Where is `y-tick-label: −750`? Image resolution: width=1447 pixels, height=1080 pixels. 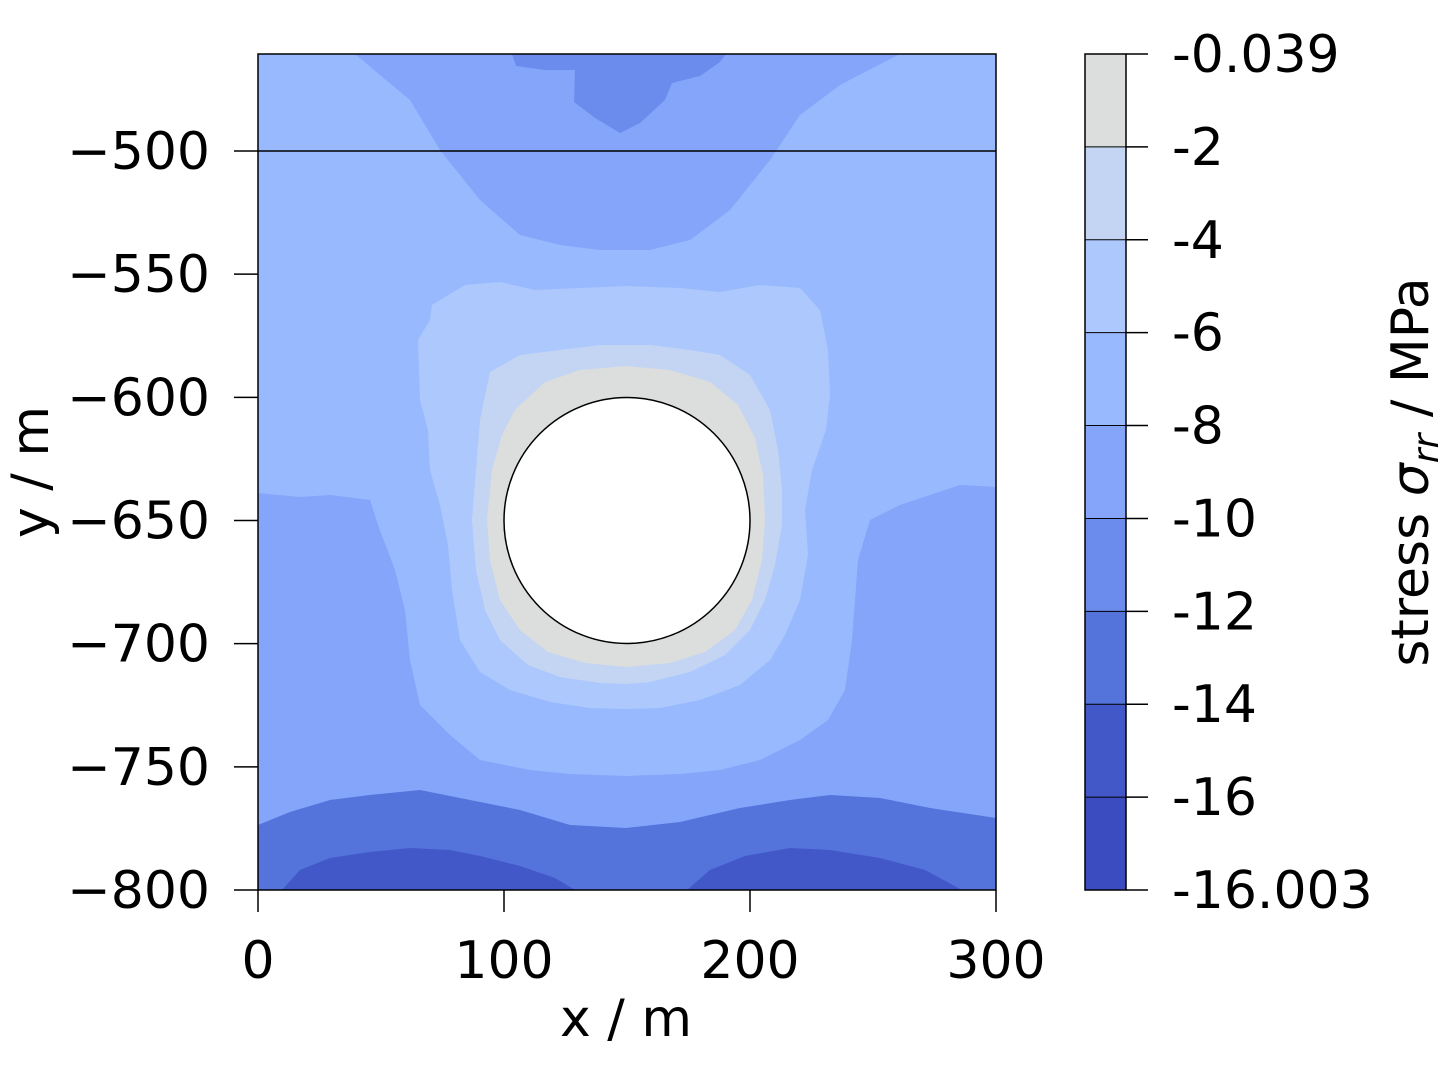
y-tick-label: −750 is located at coordinates (138, 768).